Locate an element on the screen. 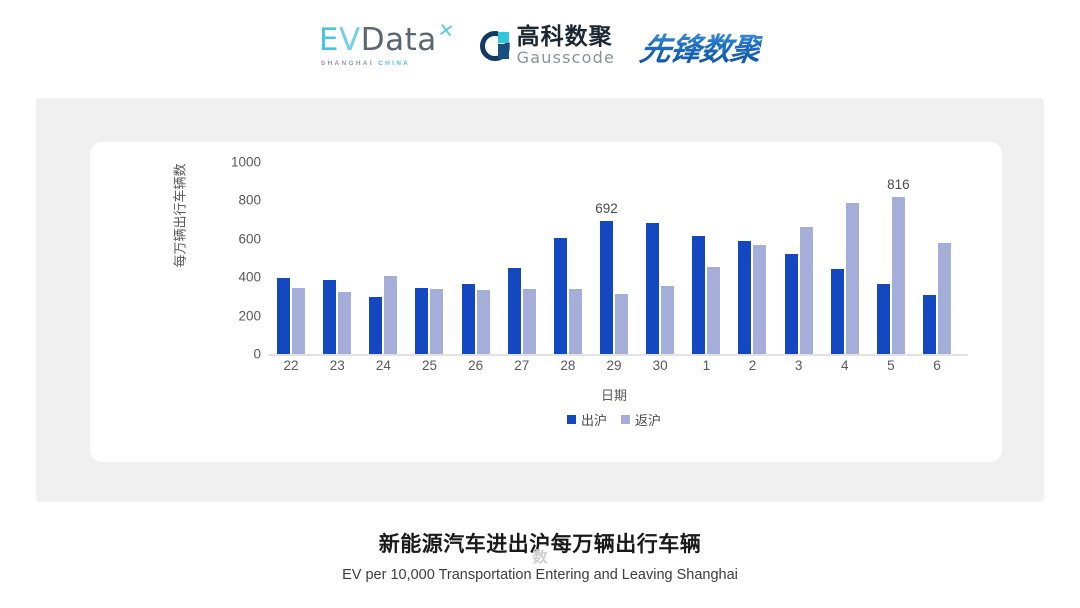  legend-swatch is located at coordinates (625, 419).